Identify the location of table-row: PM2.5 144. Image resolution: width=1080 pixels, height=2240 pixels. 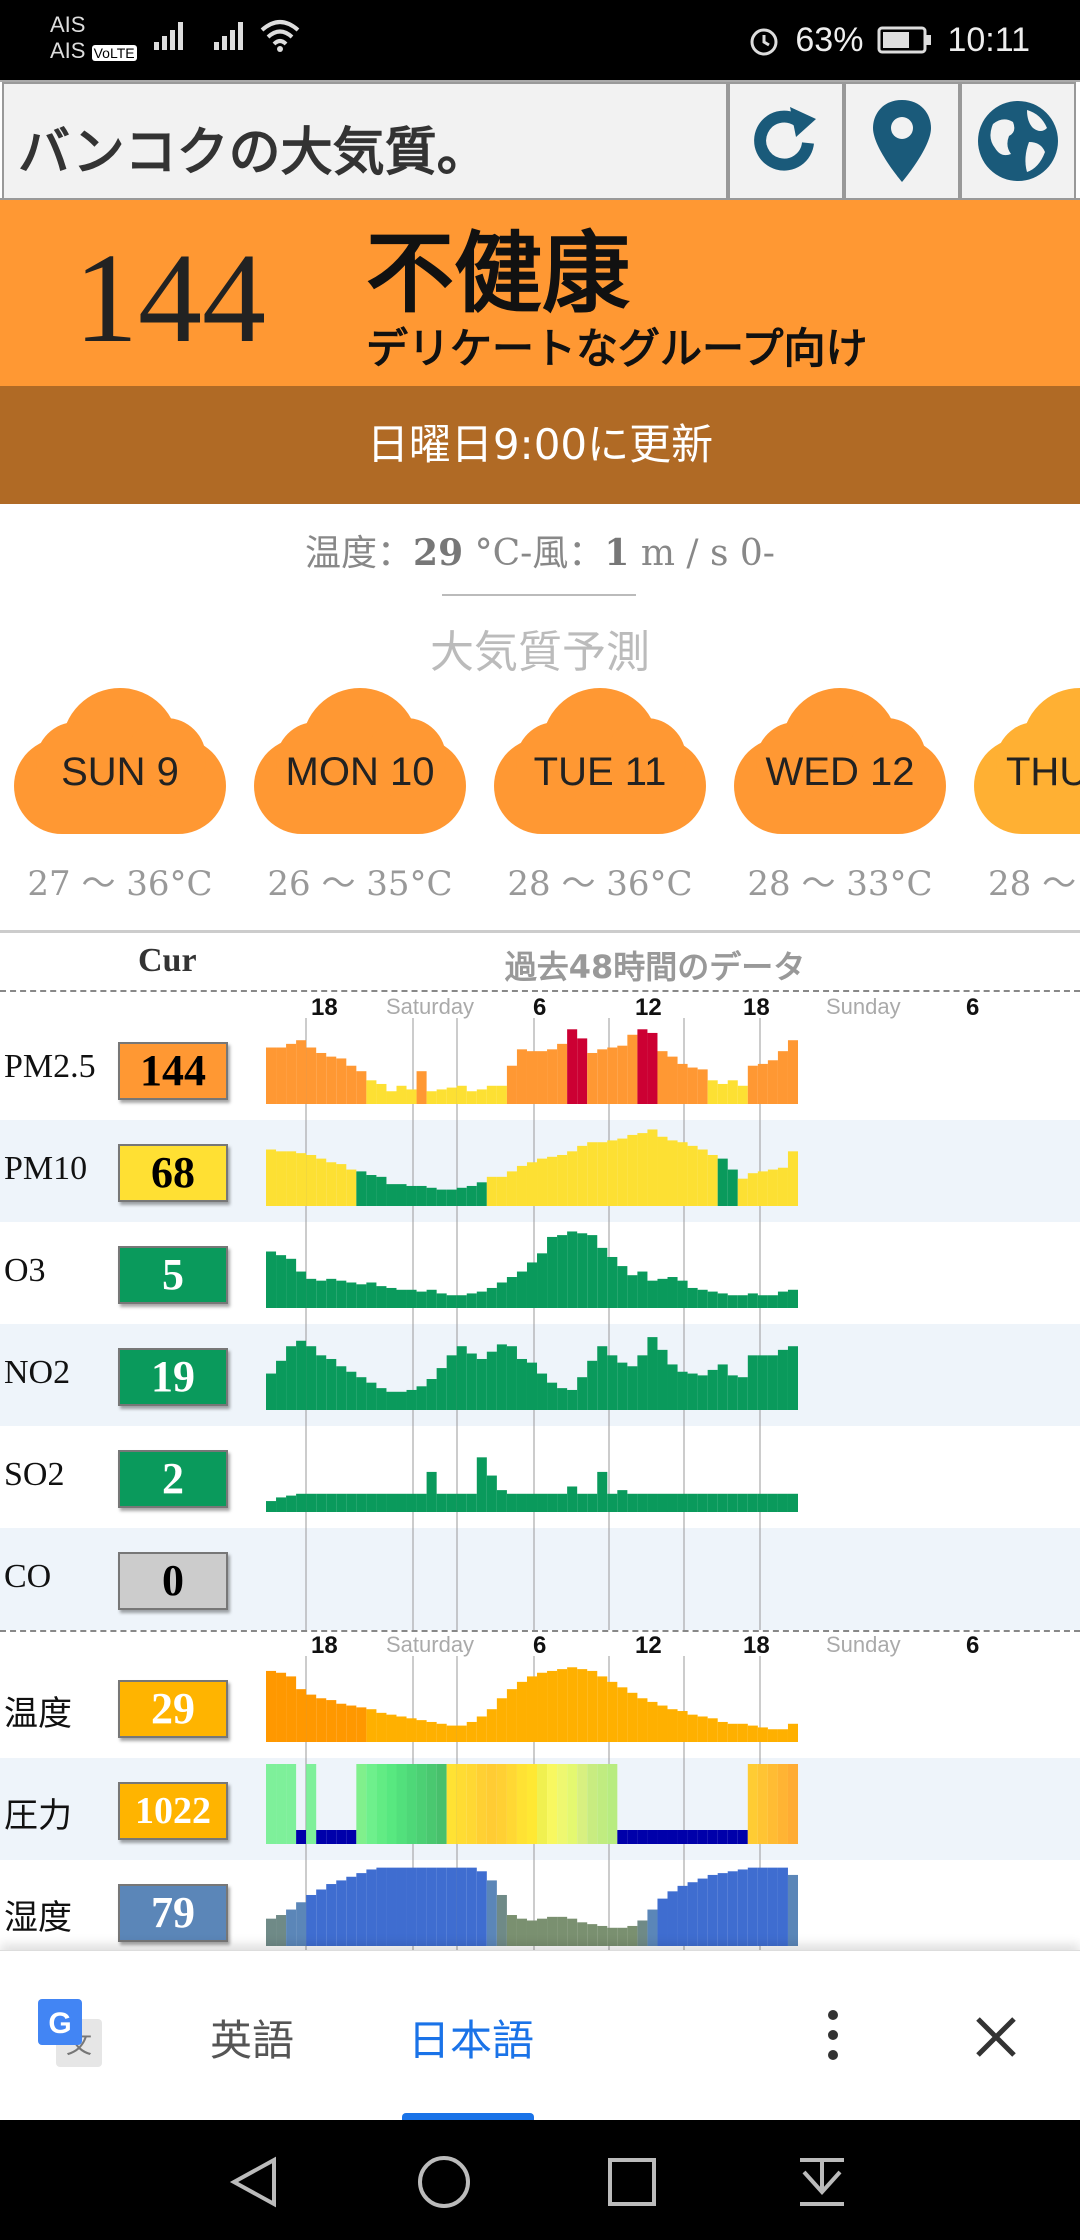
(540, 1069).